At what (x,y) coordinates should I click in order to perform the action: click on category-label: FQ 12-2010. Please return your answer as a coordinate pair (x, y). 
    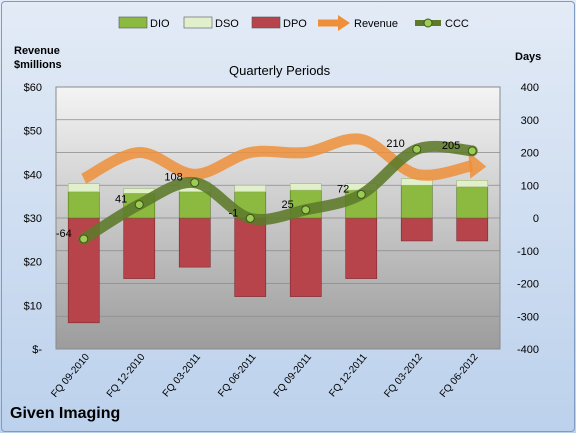
    Looking at the image, I should click on (126, 376).